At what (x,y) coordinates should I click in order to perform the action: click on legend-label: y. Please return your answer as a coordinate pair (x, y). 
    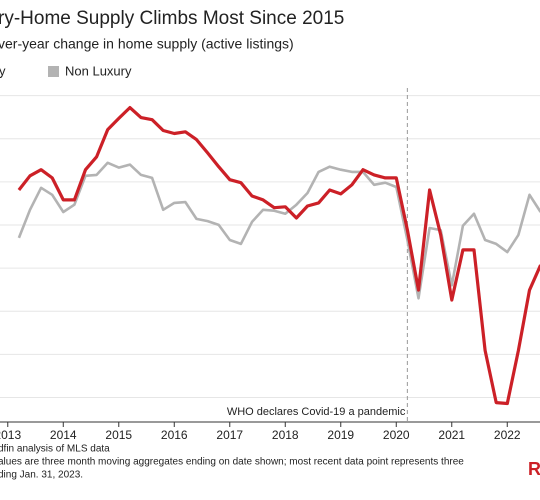
    Looking at the image, I should click on (3, 70).